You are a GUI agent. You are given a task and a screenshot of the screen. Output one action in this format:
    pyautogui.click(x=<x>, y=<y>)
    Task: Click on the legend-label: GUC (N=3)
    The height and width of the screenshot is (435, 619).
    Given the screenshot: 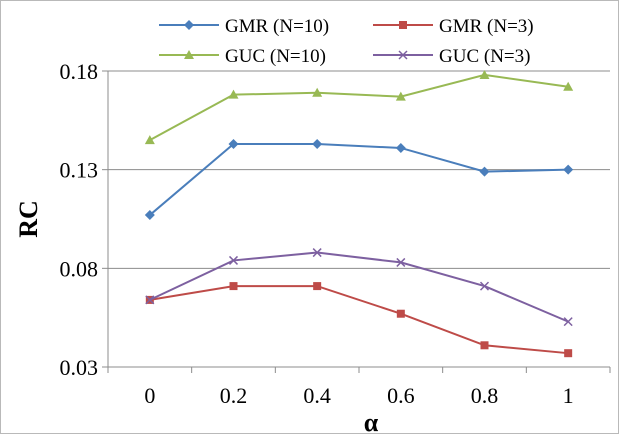 What is the action you would take?
    pyautogui.click(x=484, y=56)
    